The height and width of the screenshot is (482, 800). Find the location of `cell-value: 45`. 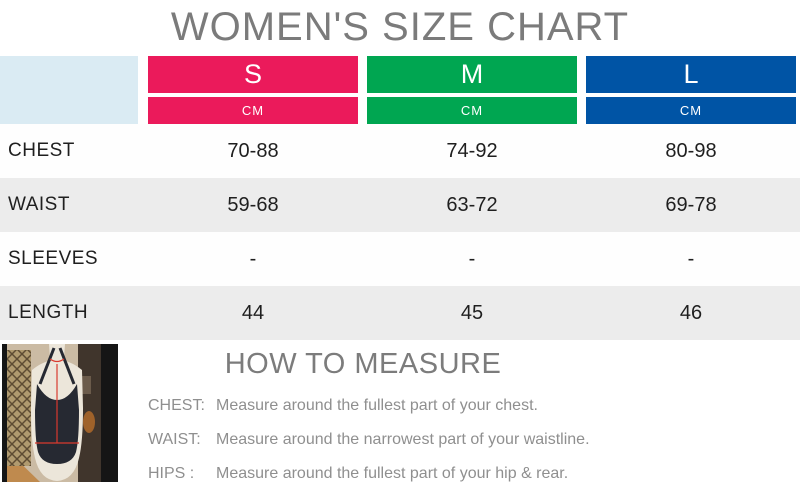

cell-value: 45 is located at coordinates (472, 312).